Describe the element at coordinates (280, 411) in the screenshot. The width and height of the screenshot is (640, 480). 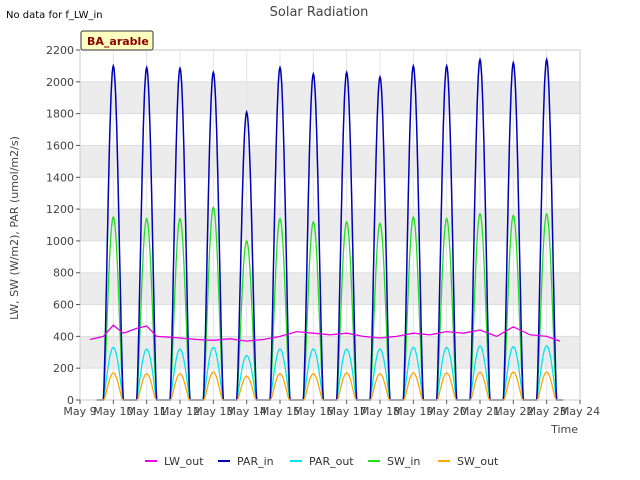
I see `x-tick-label: May 15` at that location.